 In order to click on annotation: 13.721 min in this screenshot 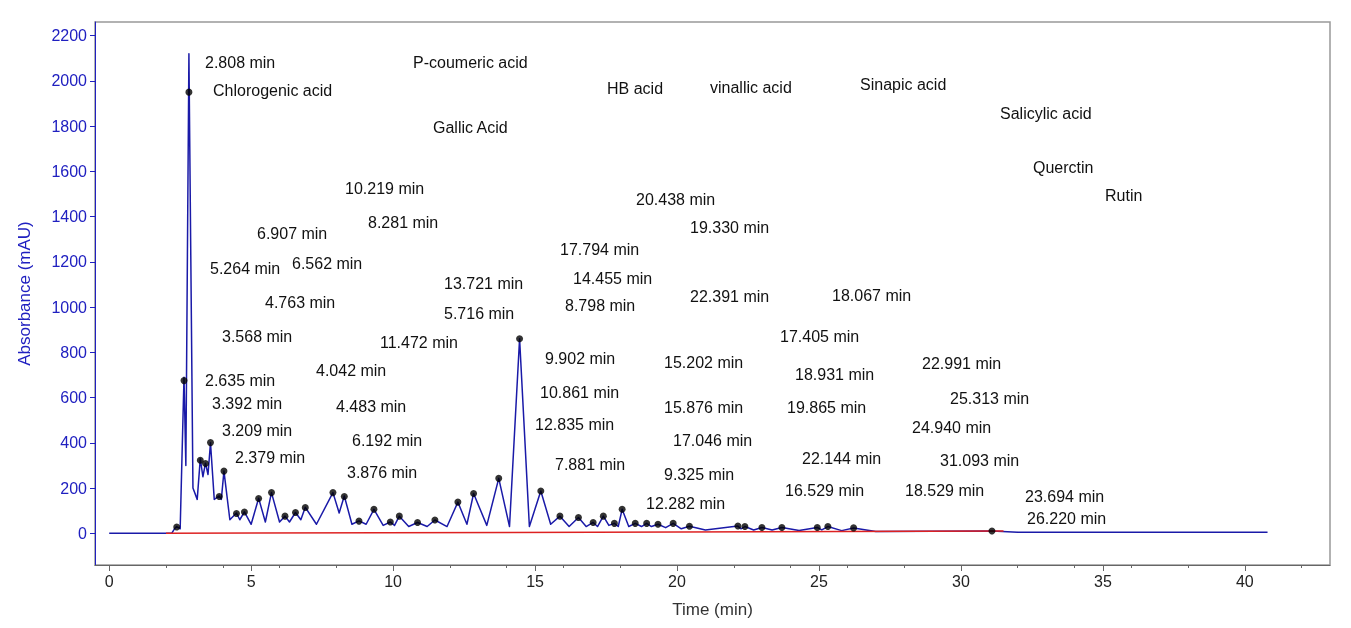, I will do `click(484, 283)`.